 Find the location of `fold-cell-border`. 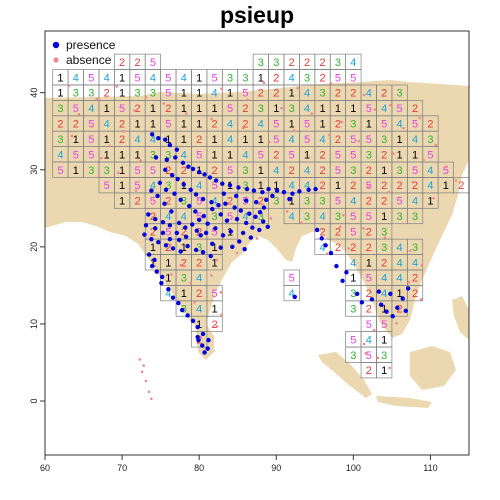

fold-cell-border is located at coordinates (399, 308).